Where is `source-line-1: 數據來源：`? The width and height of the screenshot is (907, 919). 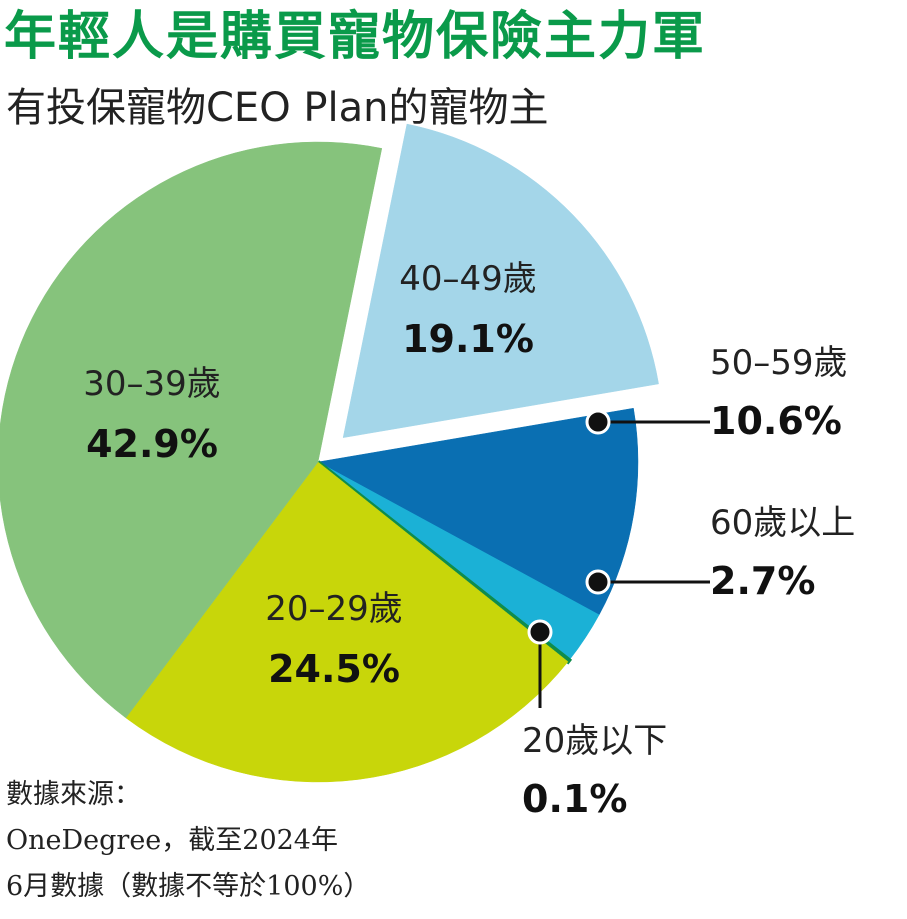 source-line-1: 數據來源： is located at coordinates (73, 794).